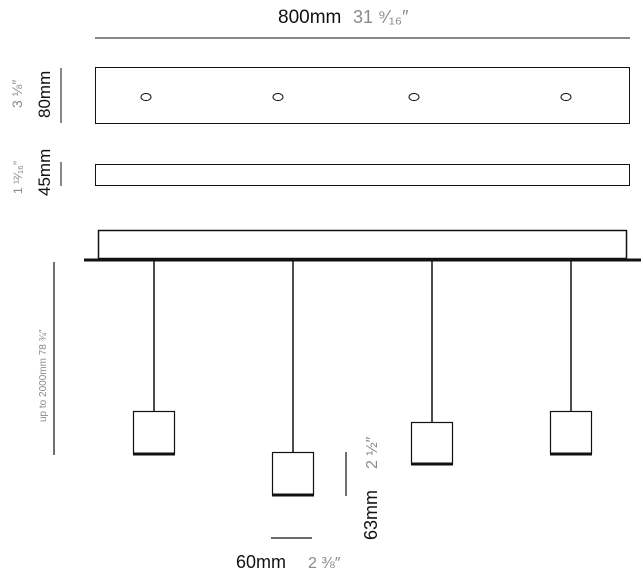  What do you see at coordinates (381, 17) in the screenshot?
I see `width-imperial-label: 31 ⁹⁄₁₆″` at bounding box center [381, 17].